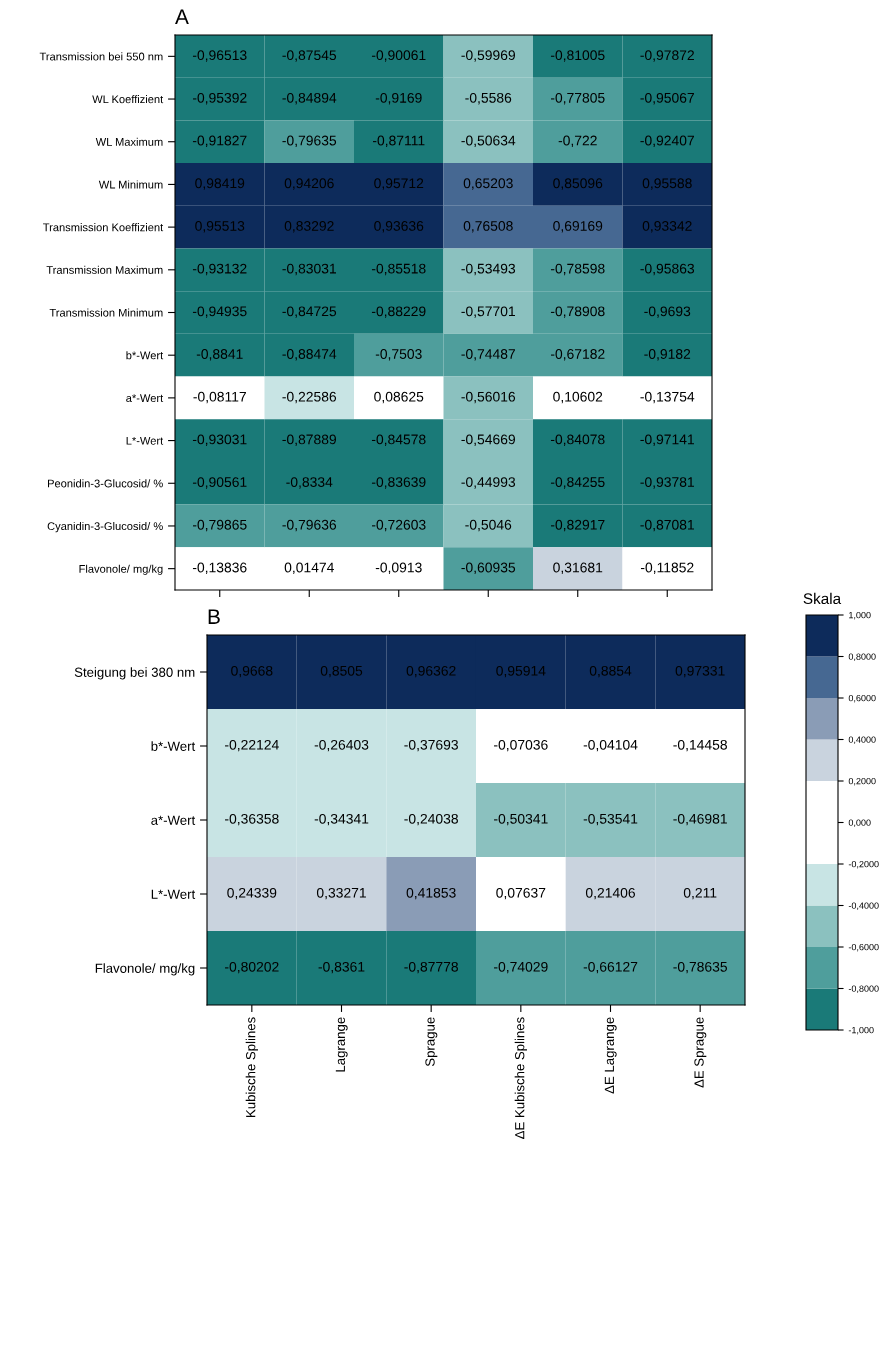  I want to click on data-label: -0,07036, so click(521, 745).